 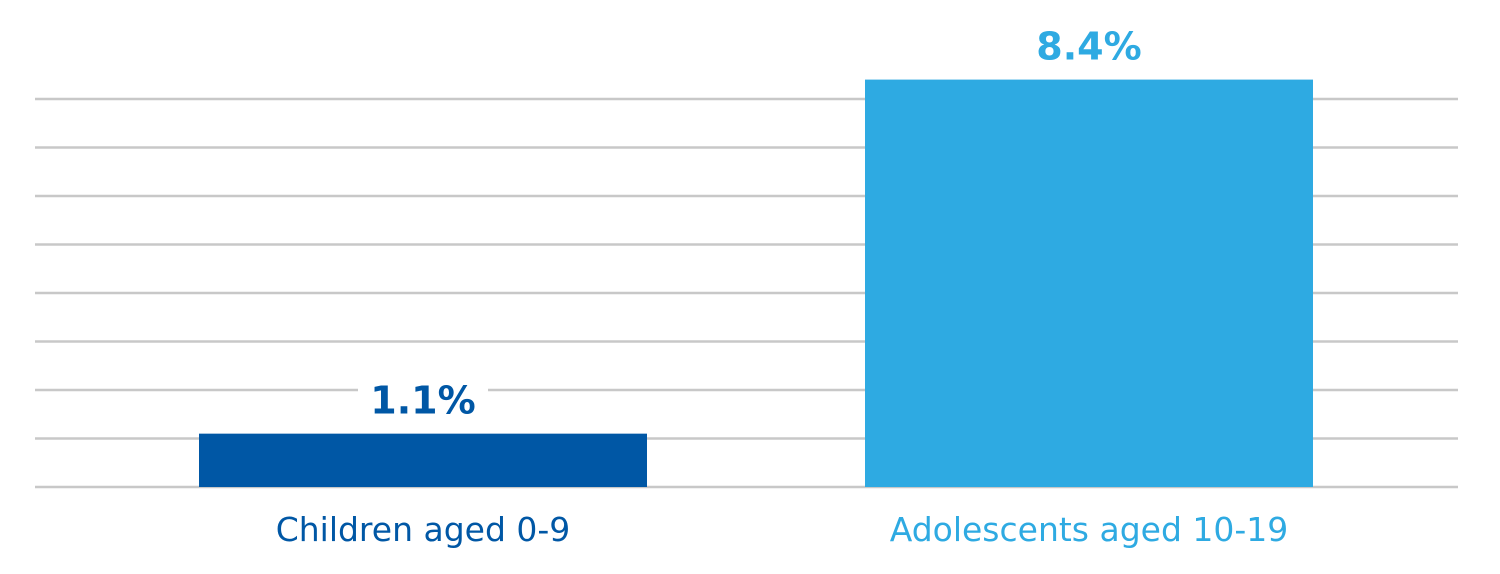 I want to click on category-label-2: Adolescents aged 10-19, so click(x=1089, y=529).